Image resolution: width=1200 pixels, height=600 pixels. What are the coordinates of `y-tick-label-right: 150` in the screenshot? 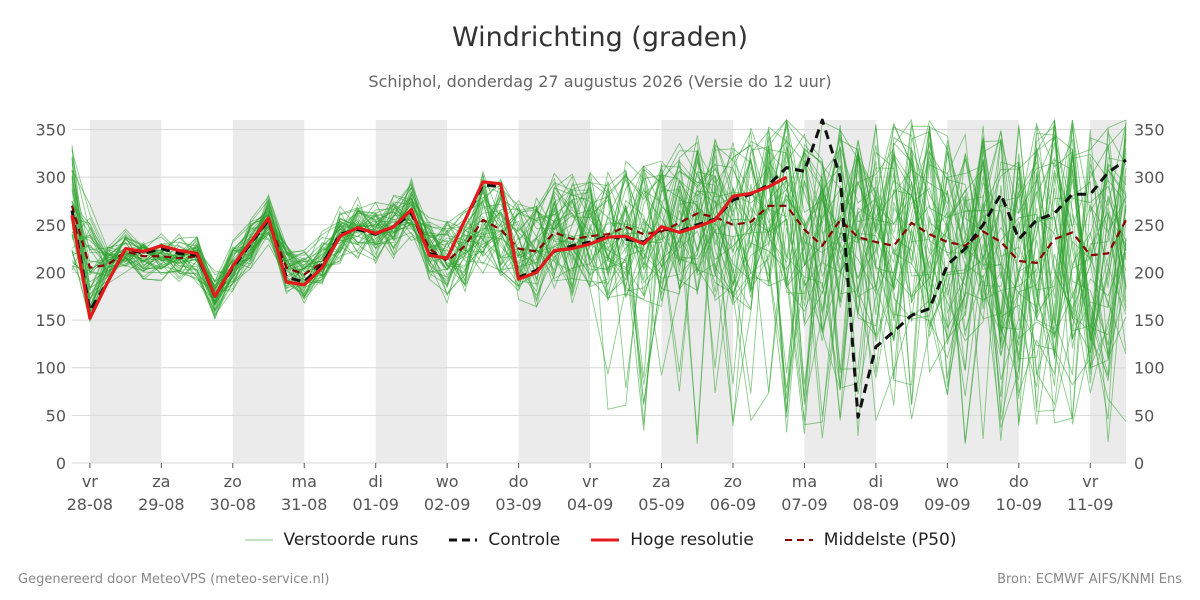 It's located at (1149, 320).